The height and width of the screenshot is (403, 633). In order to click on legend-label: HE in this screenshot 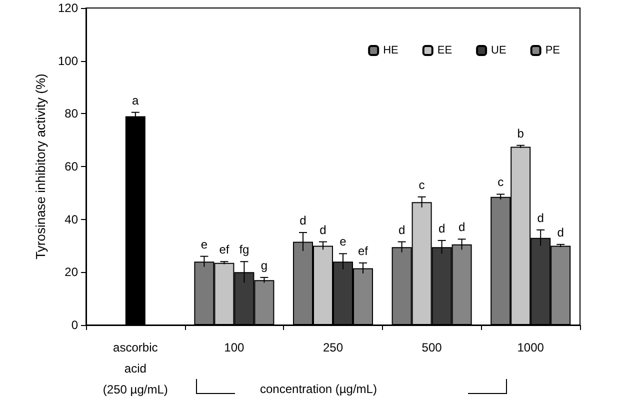, I will do `click(390, 50)`.